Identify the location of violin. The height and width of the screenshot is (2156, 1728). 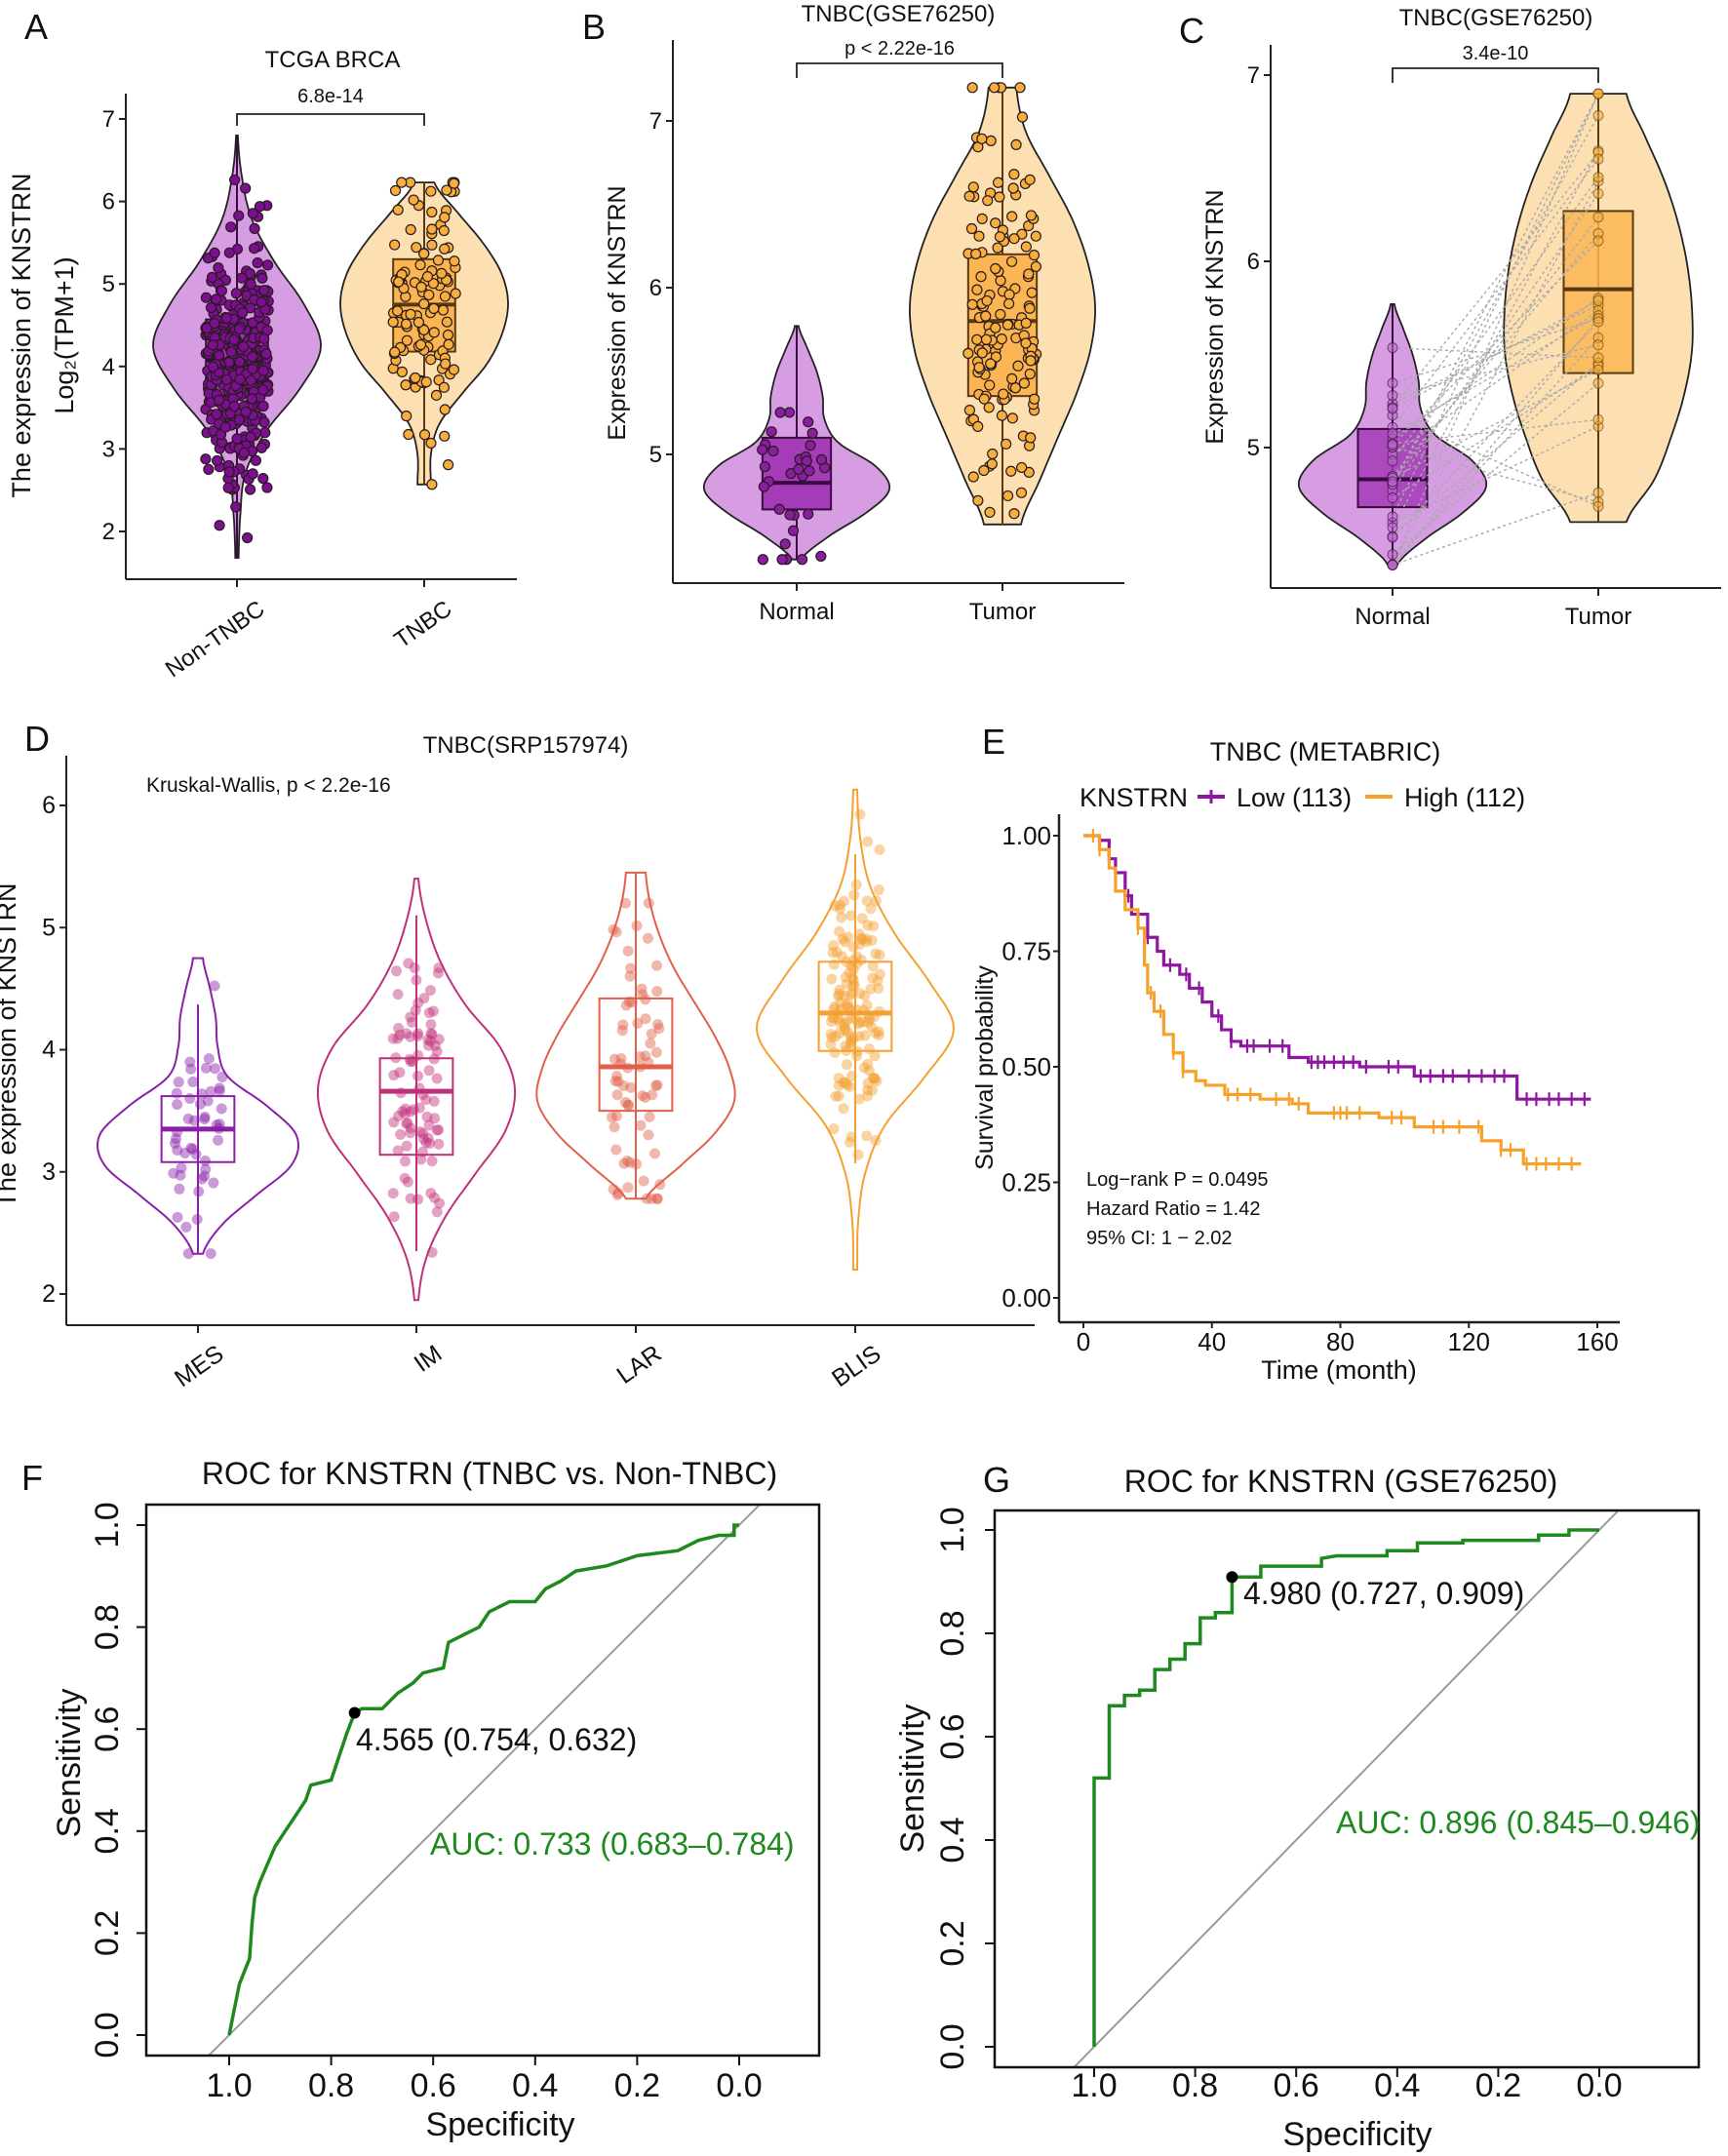
(636, 1035).